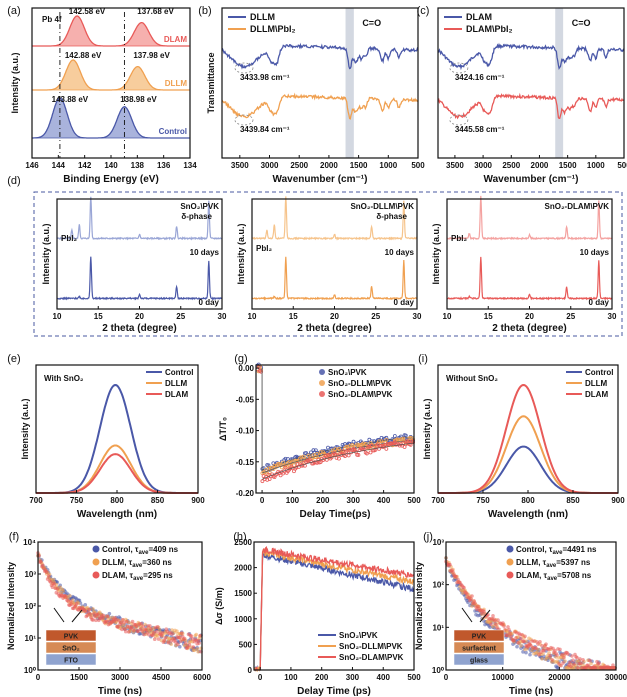 Image resolution: width=627 pixels, height=697 pixels. Describe the element at coordinates (573, 562) in the screenshot. I see `legend-value: =5397 ns` at that location.